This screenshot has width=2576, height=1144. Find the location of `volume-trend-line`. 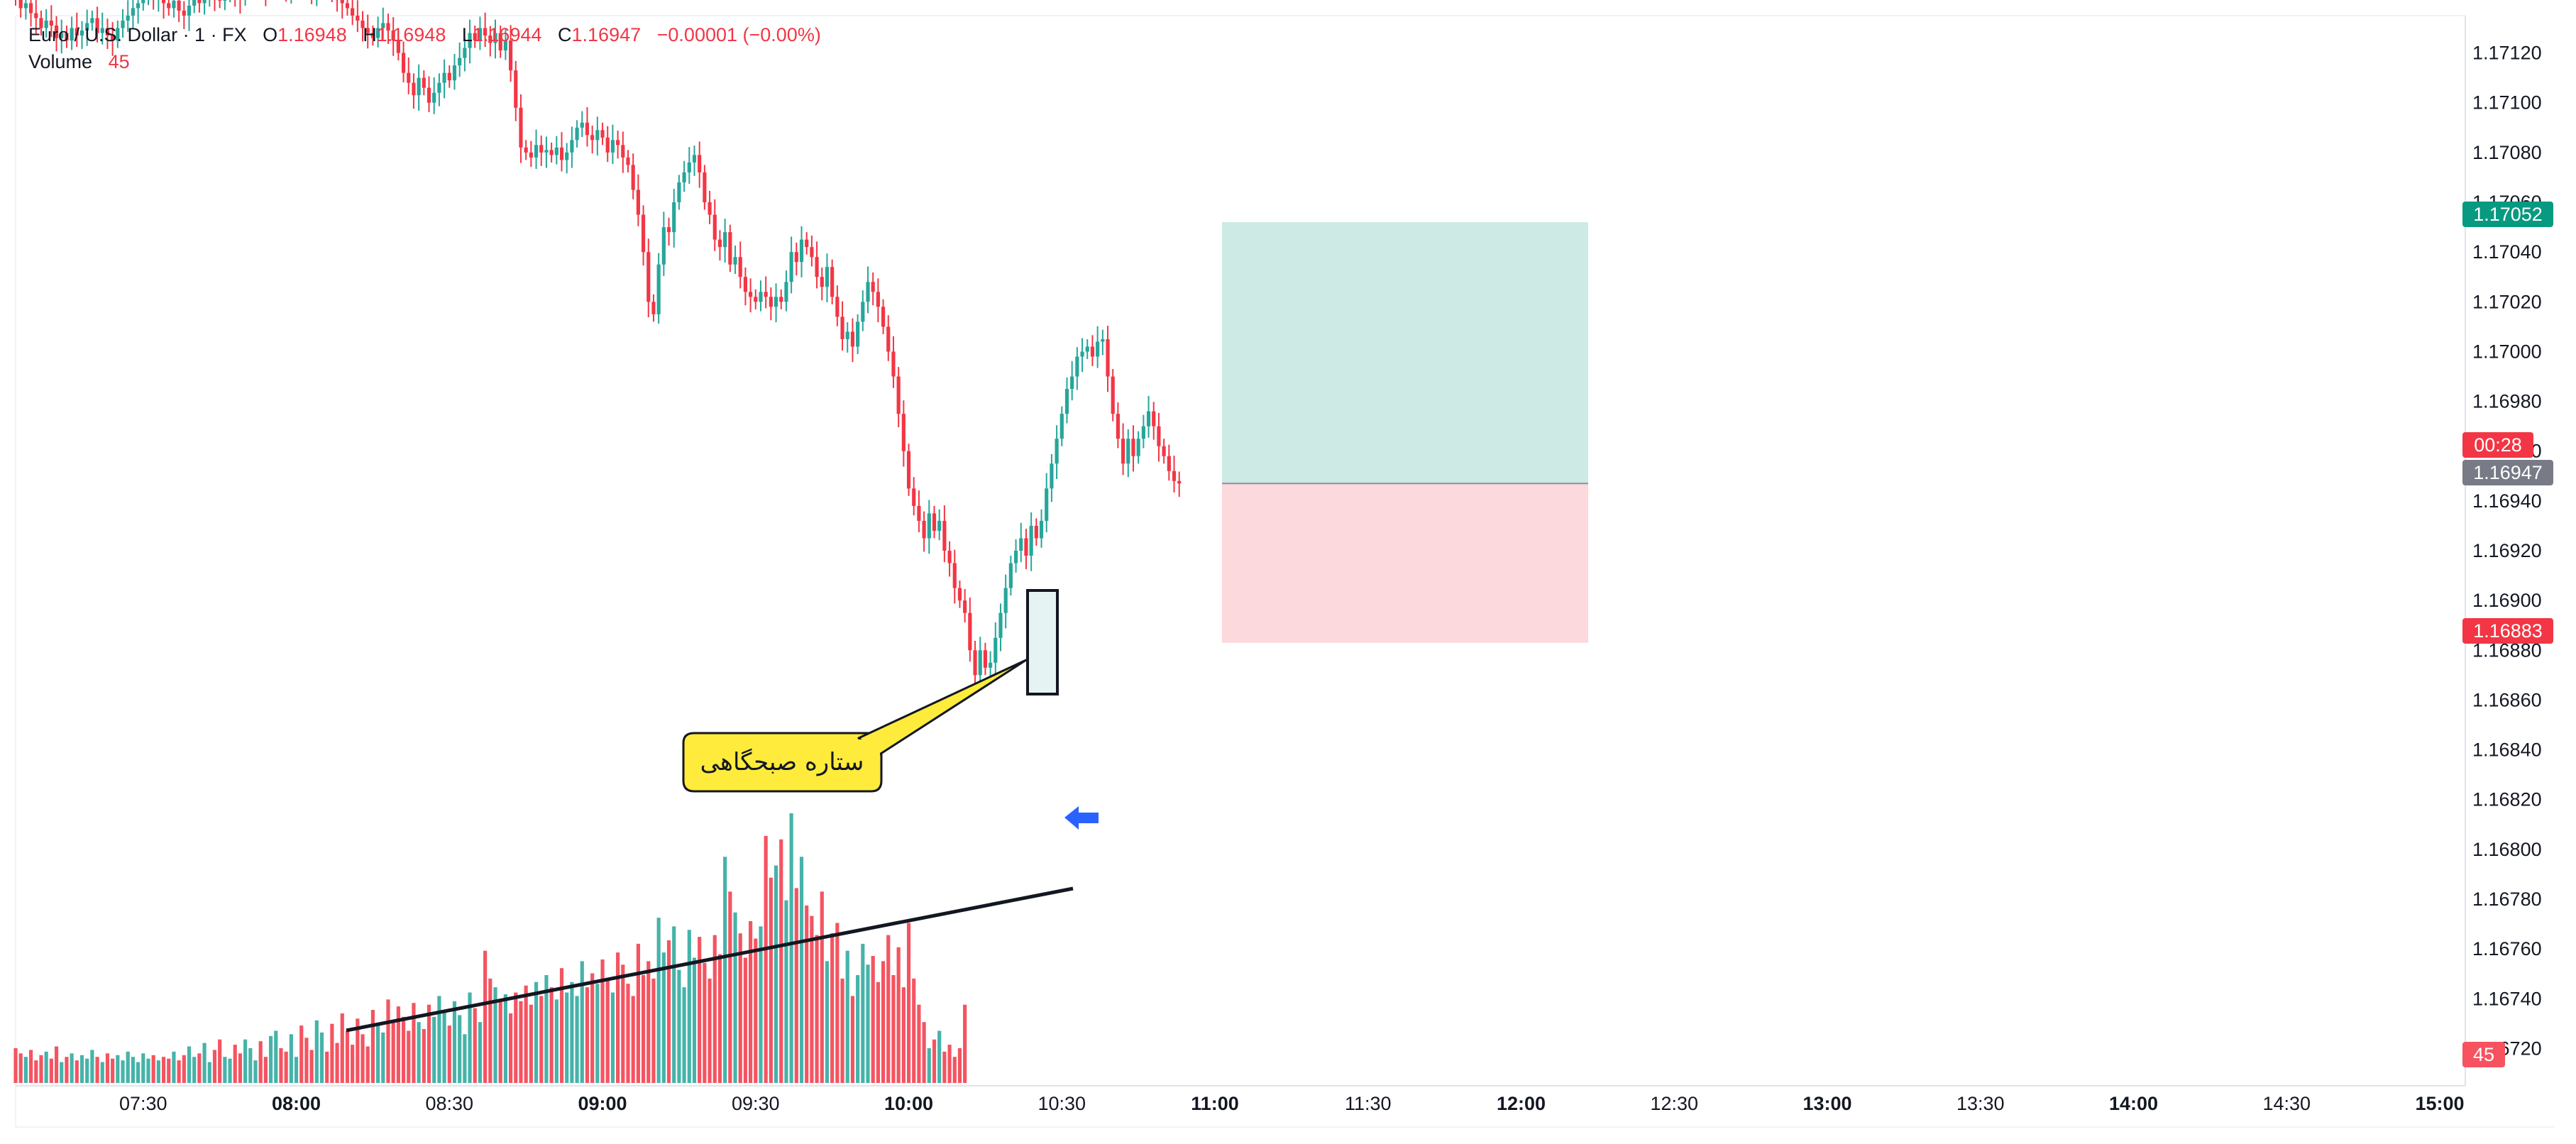

volume-trend-line is located at coordinates (710, 959).